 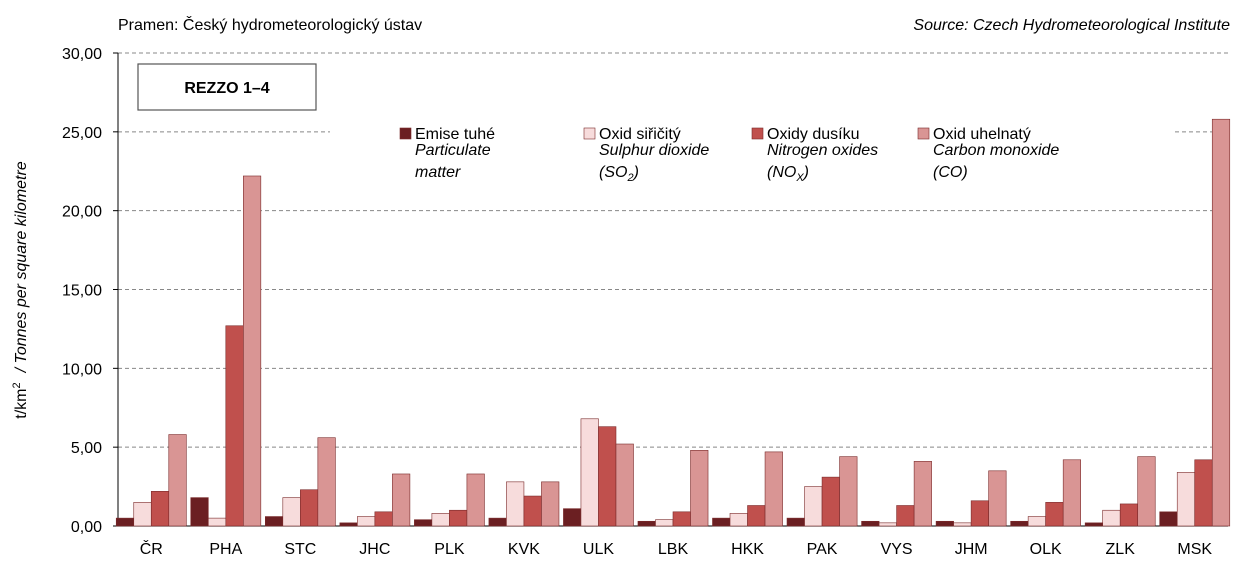 What do you see at coordinates (82, 54) in the screenshot?
I see `y-tick-label: 30,00` at bounding box center [82, 54].